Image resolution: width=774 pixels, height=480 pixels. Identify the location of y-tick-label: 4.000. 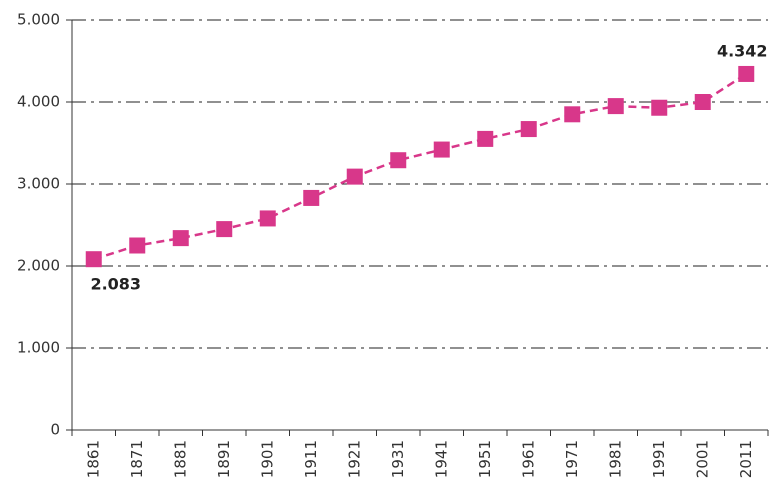
(38, 102).